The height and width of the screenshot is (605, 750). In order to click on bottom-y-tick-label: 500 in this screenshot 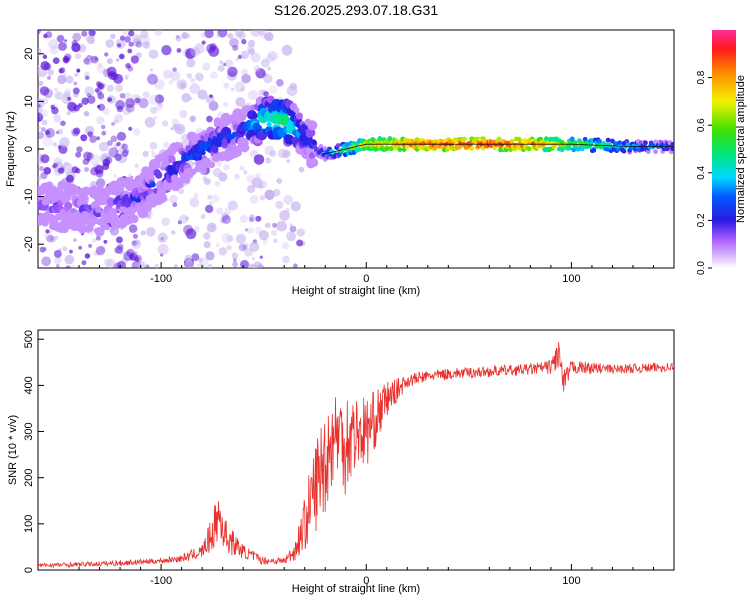, I will do `click(29, 339)`.